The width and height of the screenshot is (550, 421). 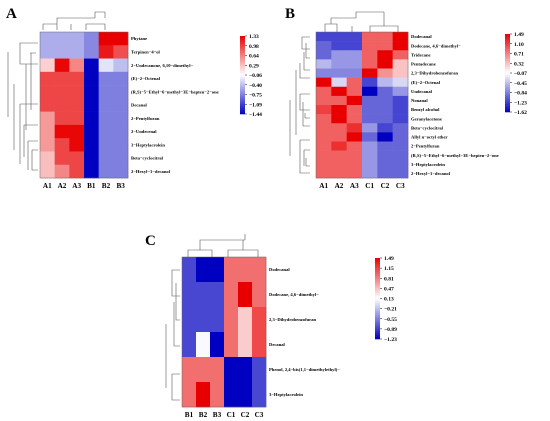 What do you see at coordinates (224, 415) in the screenshot?
I see `column-labels: B1 B2 B3 C1 C2 C3` at bounding box center [224, 415].